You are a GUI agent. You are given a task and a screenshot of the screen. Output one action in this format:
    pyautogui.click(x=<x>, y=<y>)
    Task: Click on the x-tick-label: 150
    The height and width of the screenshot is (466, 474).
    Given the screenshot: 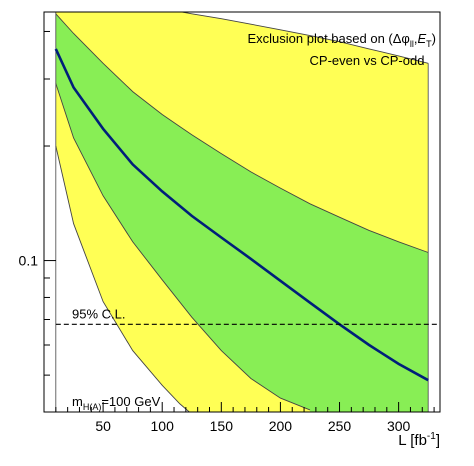 What is the action you would take?
    pyautogui.click(x=222, y=426)
    